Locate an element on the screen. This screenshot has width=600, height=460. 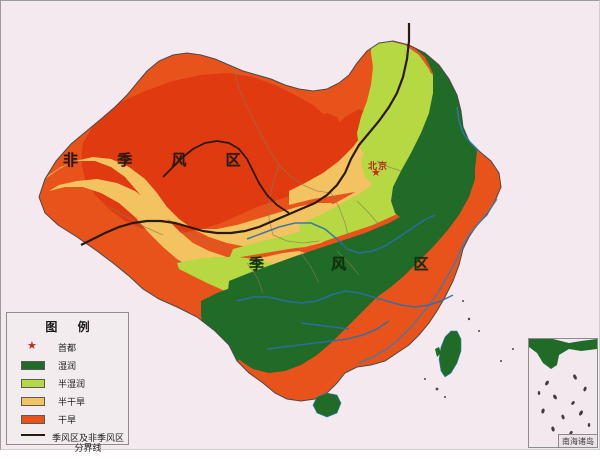
rivers is located at coordinates (345, 282).